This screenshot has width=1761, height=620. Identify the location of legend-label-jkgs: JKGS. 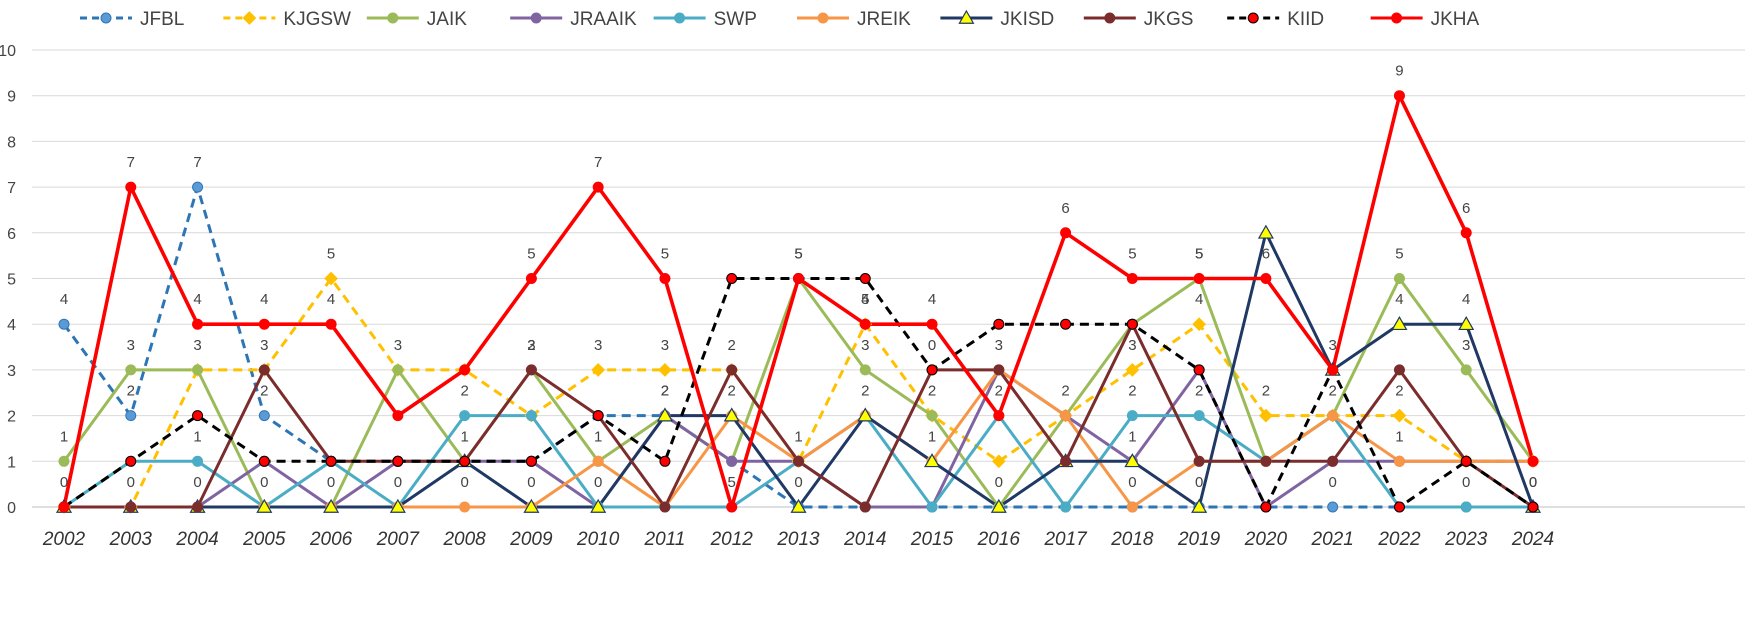
(1169, 19).